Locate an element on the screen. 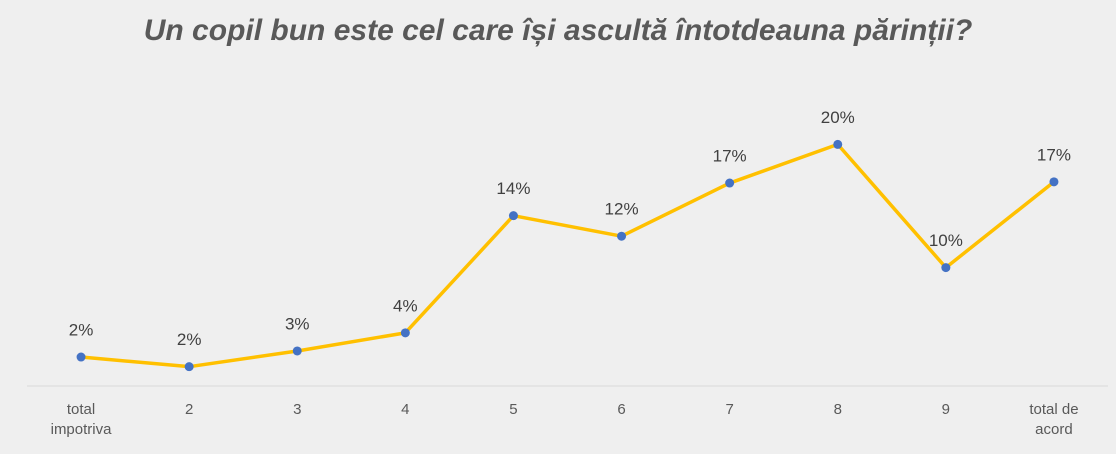 The height and width of the screenshot is (454, 1116). x-tick-label: 7 is located at coordinates (729, 409).